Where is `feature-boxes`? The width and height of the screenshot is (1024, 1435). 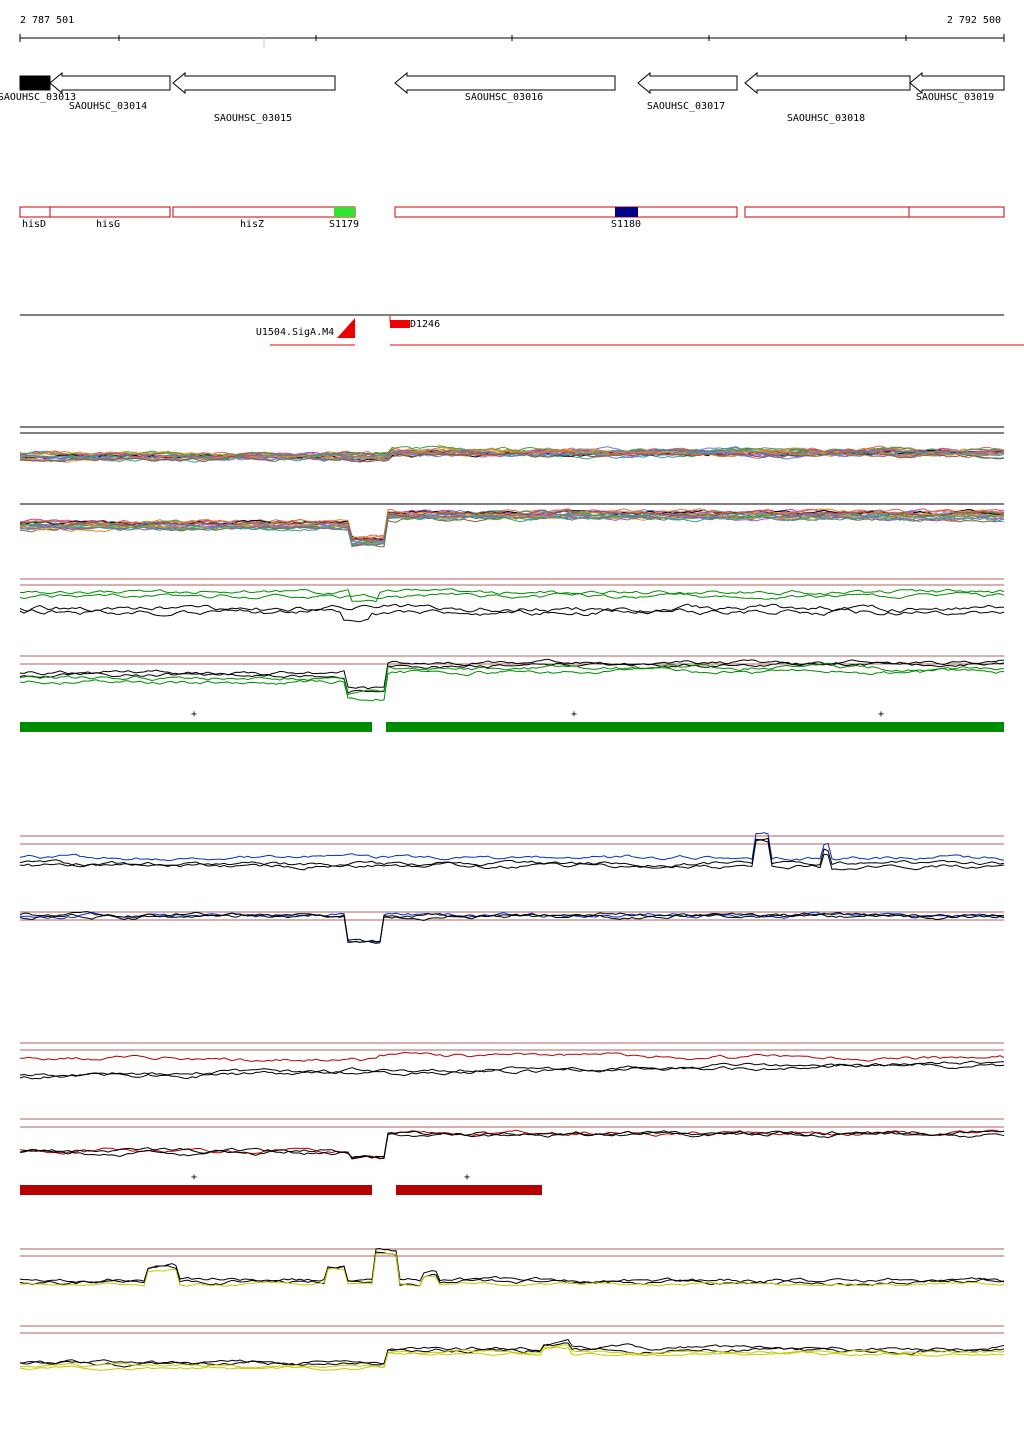
feature-boxes is located at coordinates (512, 212).